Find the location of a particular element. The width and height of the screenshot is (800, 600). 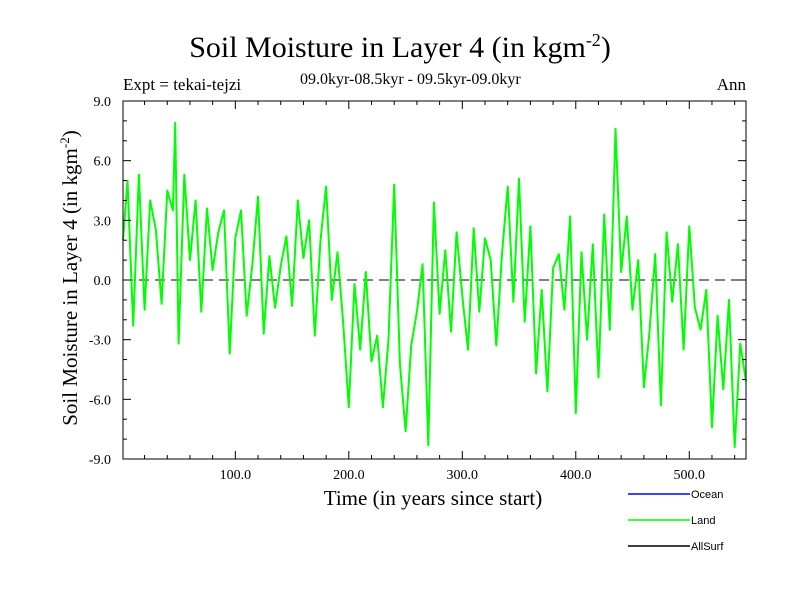

y-tick-label: -3.0 is located at coordinates (100, 341).